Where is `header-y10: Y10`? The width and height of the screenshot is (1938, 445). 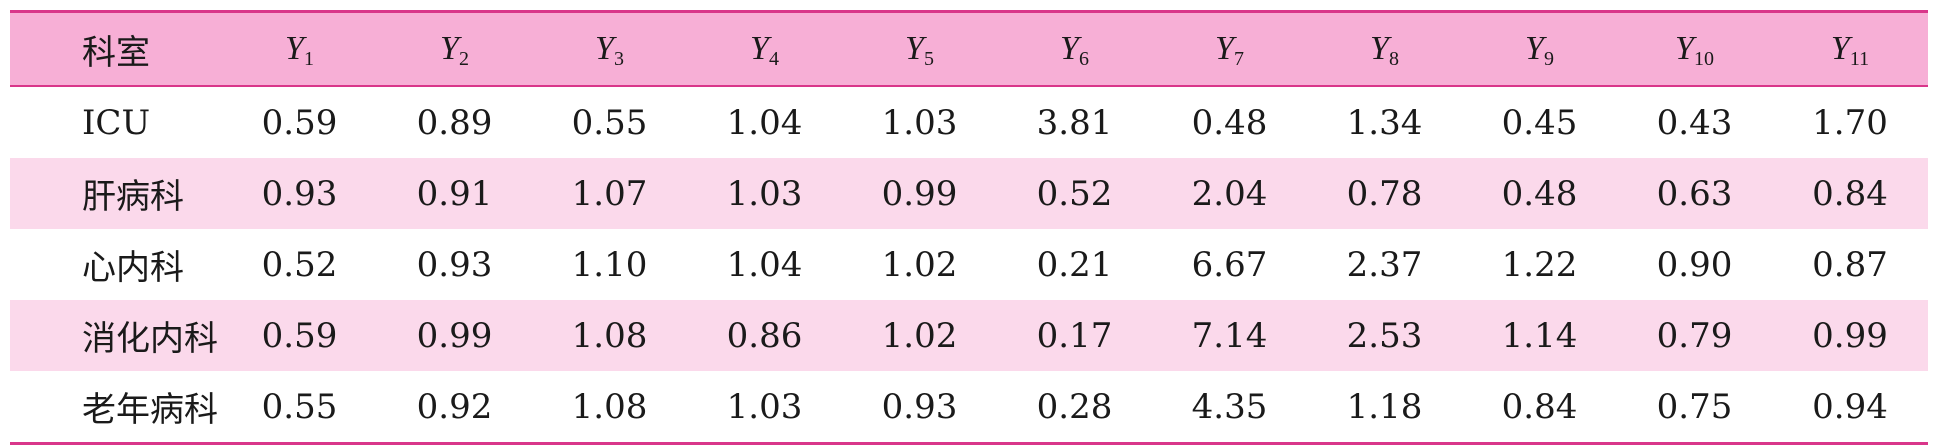
header-y10: Y10 is located at coordinates (1694, 49).